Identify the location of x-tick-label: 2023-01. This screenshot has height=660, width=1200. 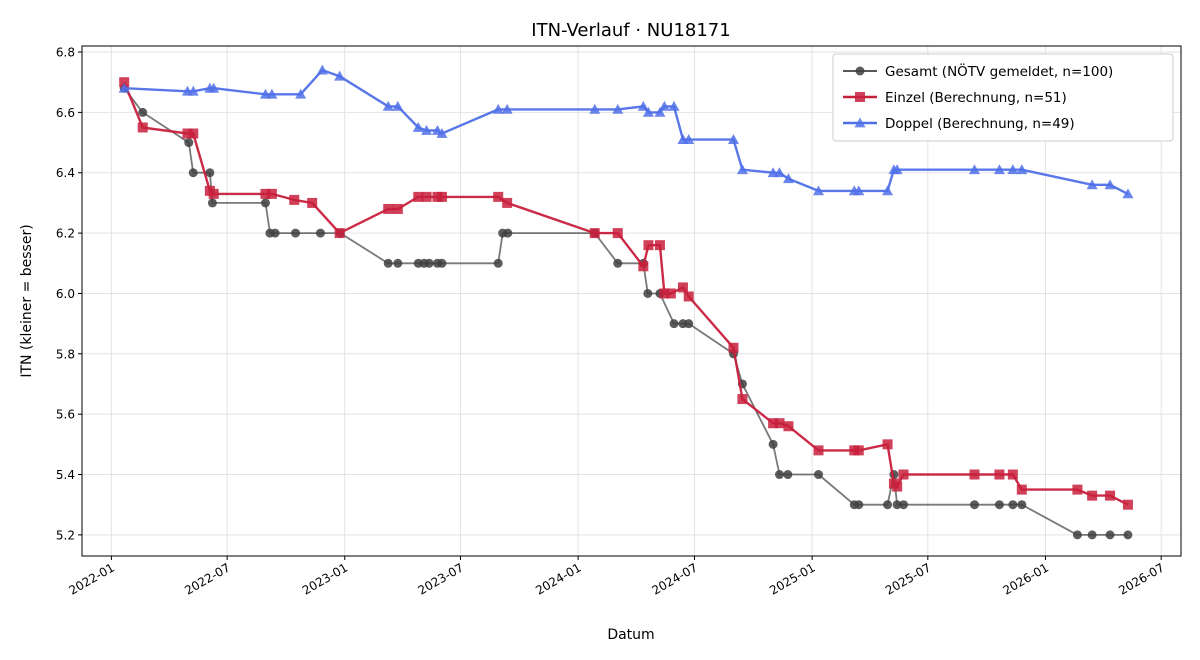
(325, 578).